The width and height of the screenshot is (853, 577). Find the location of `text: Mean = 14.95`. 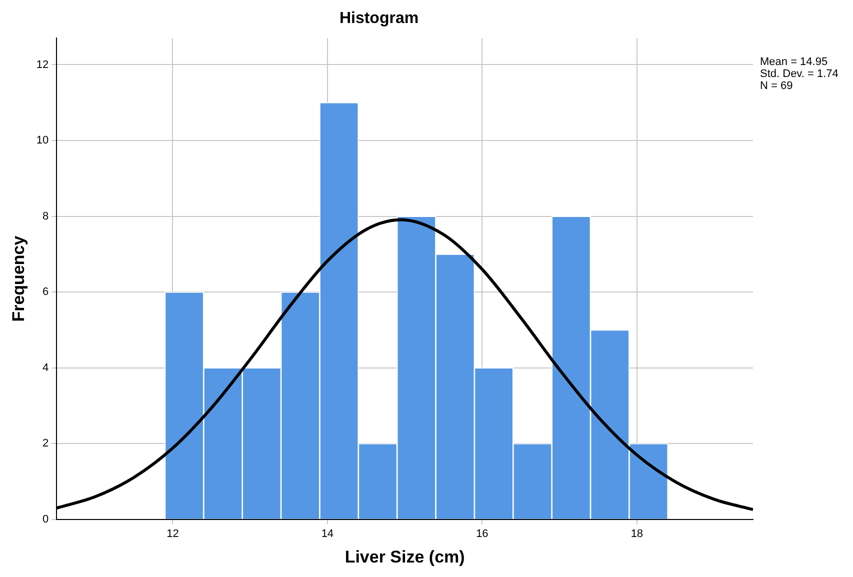

text: Mean = 14.95 is located at coordinates (794, 62).